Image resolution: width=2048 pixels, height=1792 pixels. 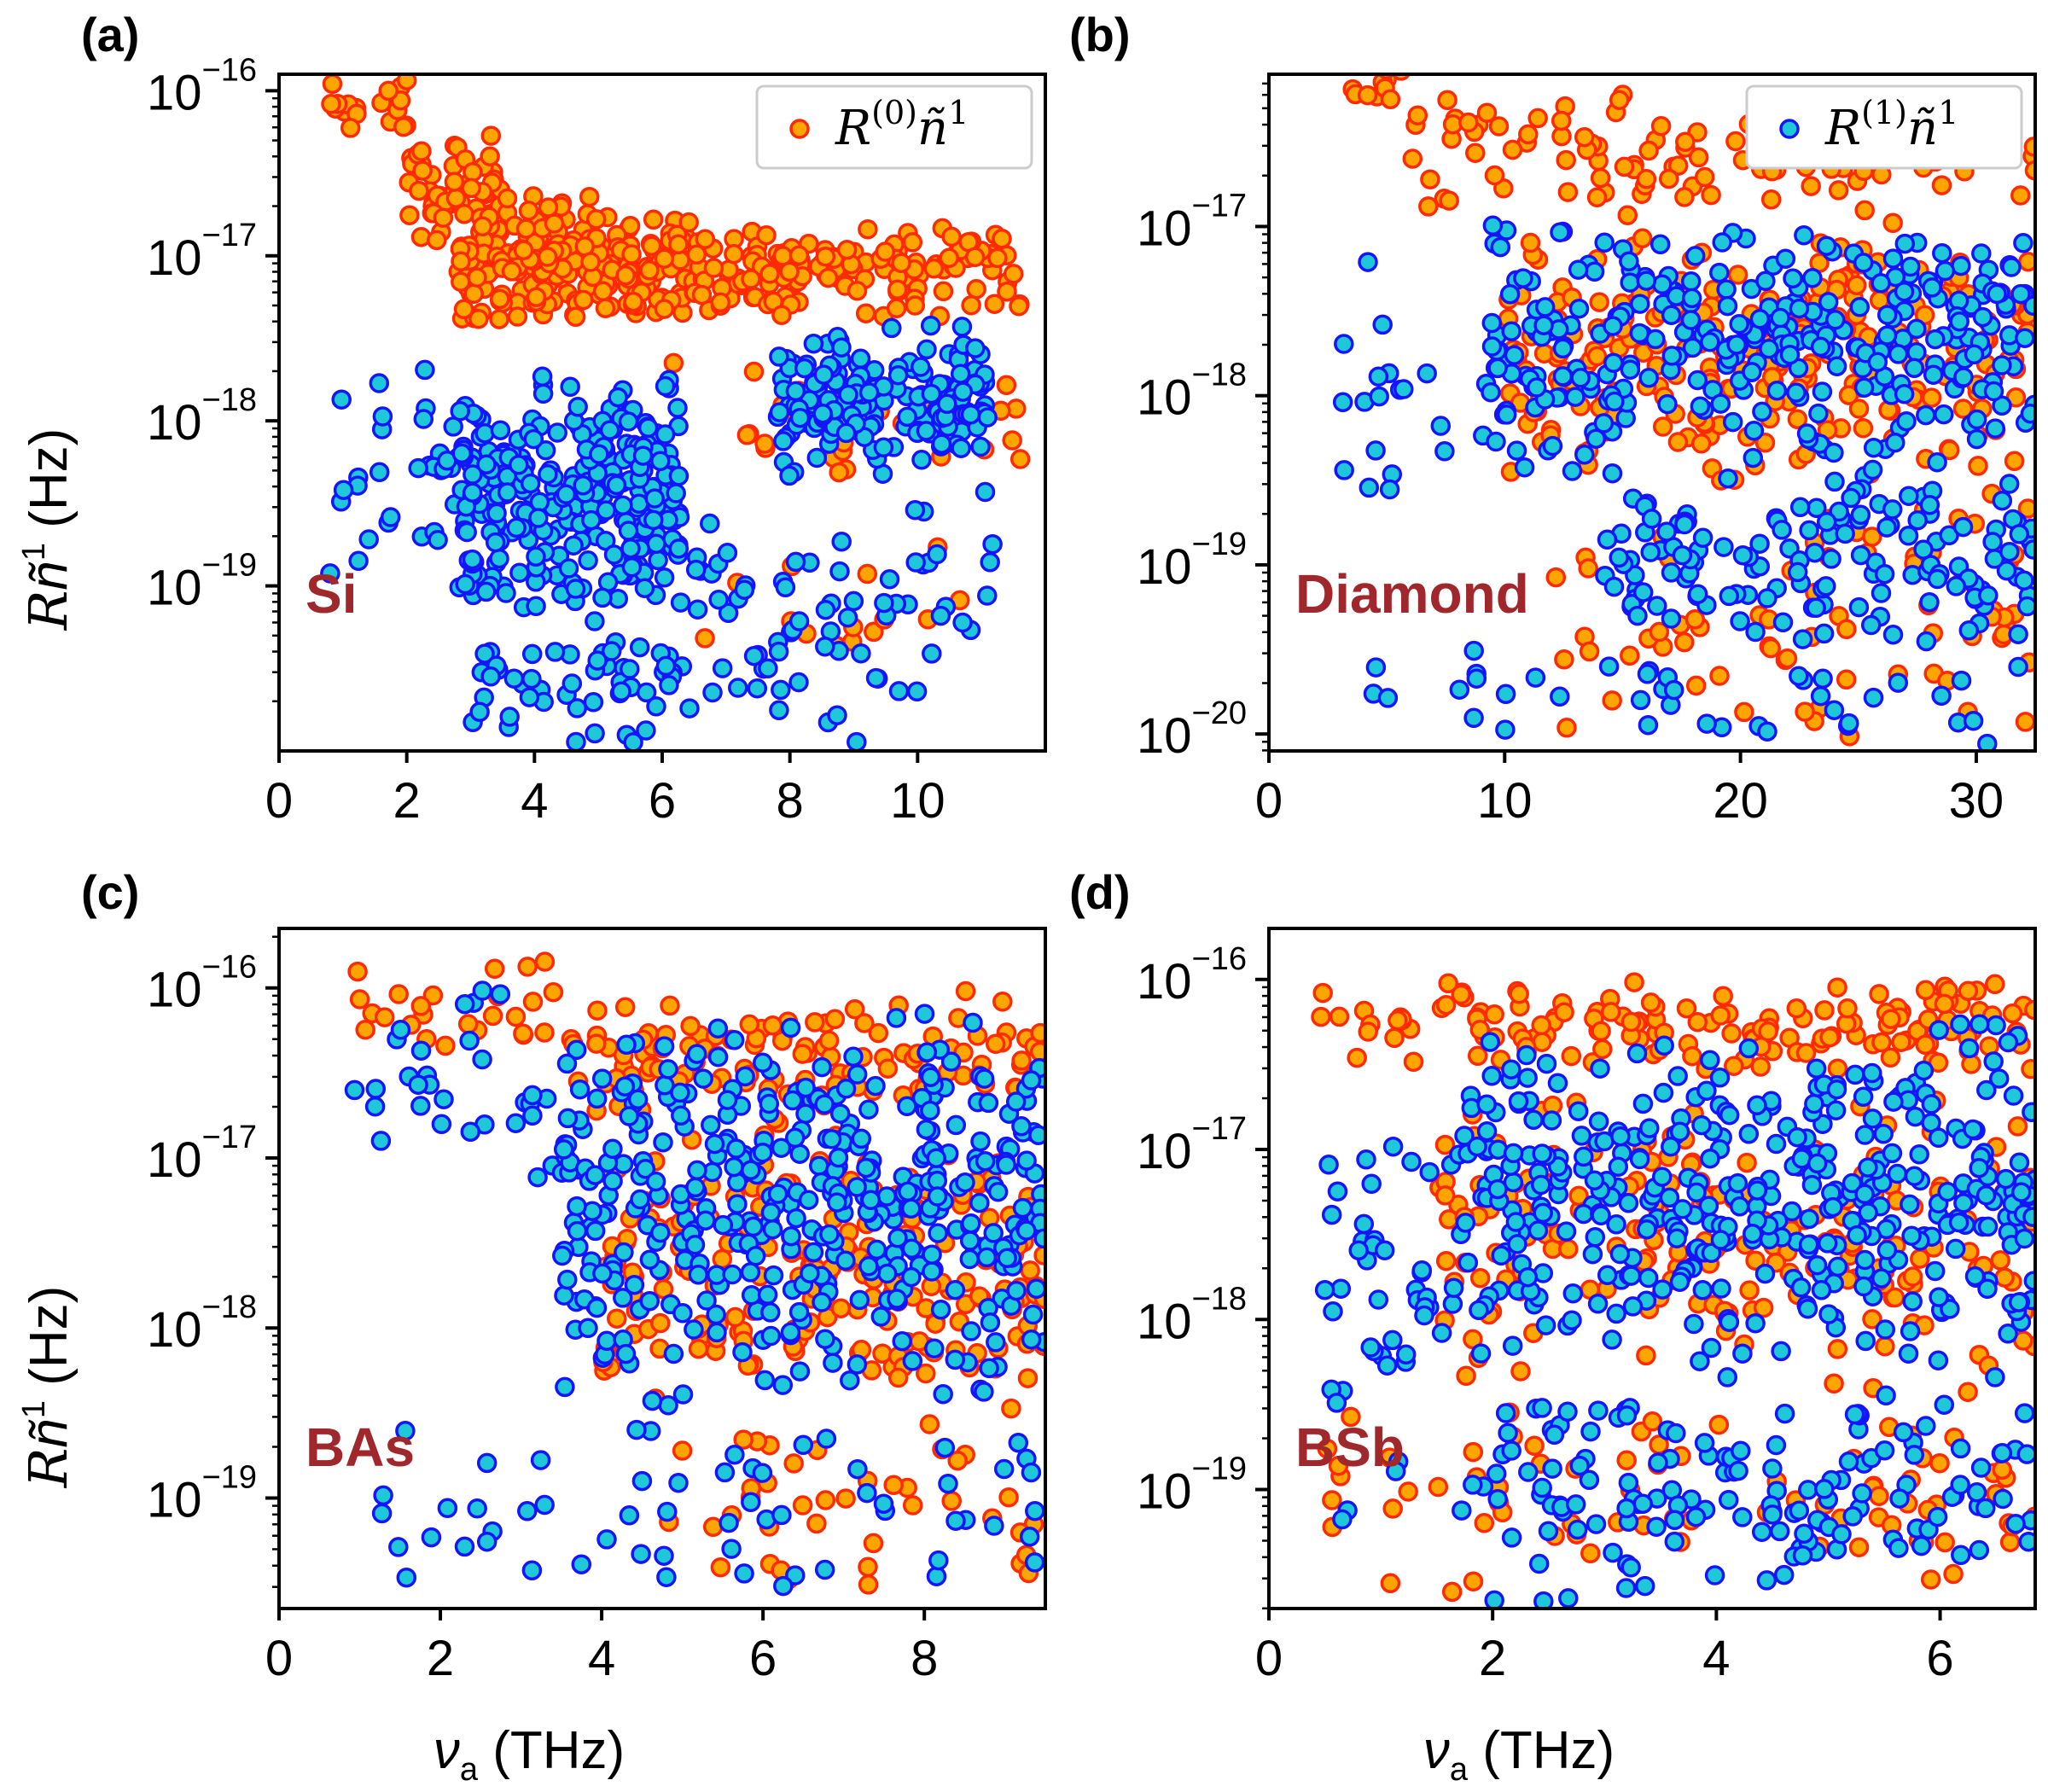 I want to click on x-tick-label: 6, so click(x=1940, y=1658).